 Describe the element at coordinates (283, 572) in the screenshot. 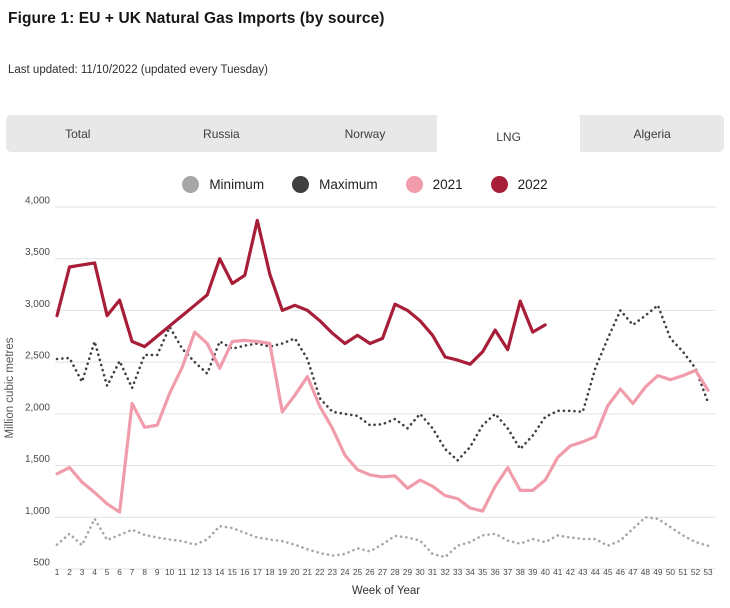

I see `x-tick-label: 19` at that location.